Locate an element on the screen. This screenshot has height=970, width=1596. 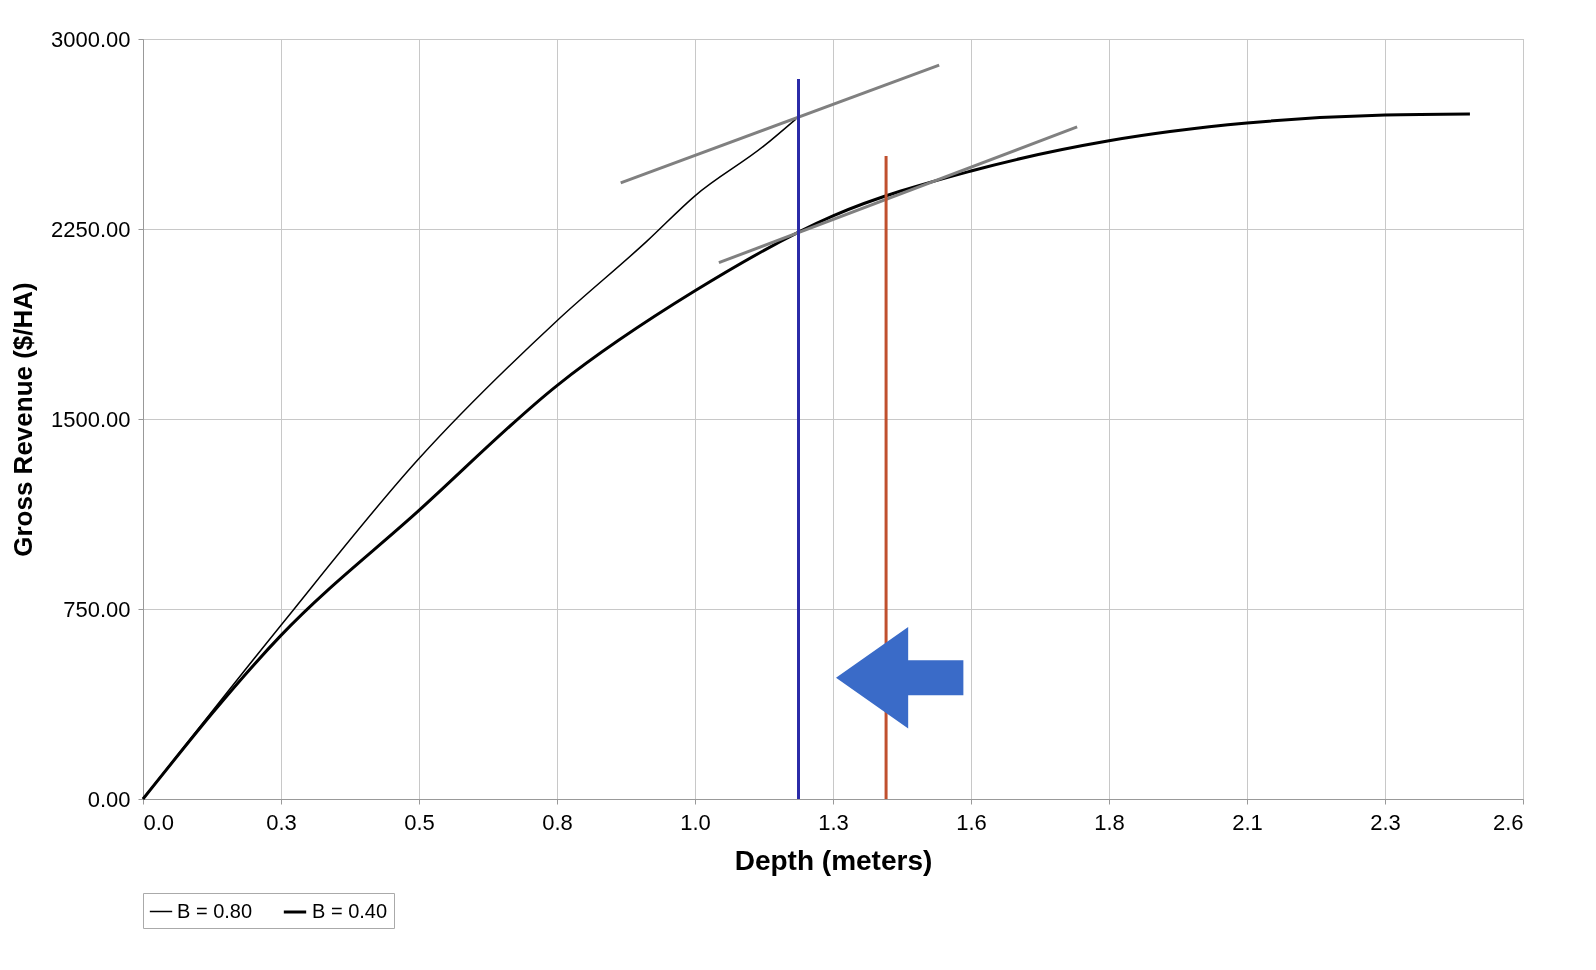
y-tick-label: 1500.00 is located at coordinates (90, 419).